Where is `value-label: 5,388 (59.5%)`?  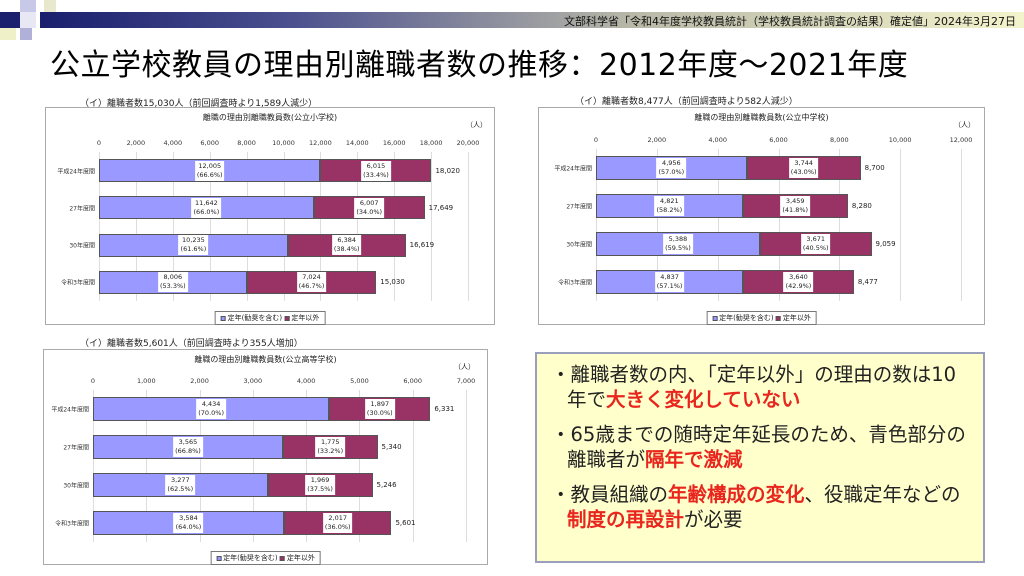 value-label: 5,388 (59.5%) is located at coordinates (678, 244).